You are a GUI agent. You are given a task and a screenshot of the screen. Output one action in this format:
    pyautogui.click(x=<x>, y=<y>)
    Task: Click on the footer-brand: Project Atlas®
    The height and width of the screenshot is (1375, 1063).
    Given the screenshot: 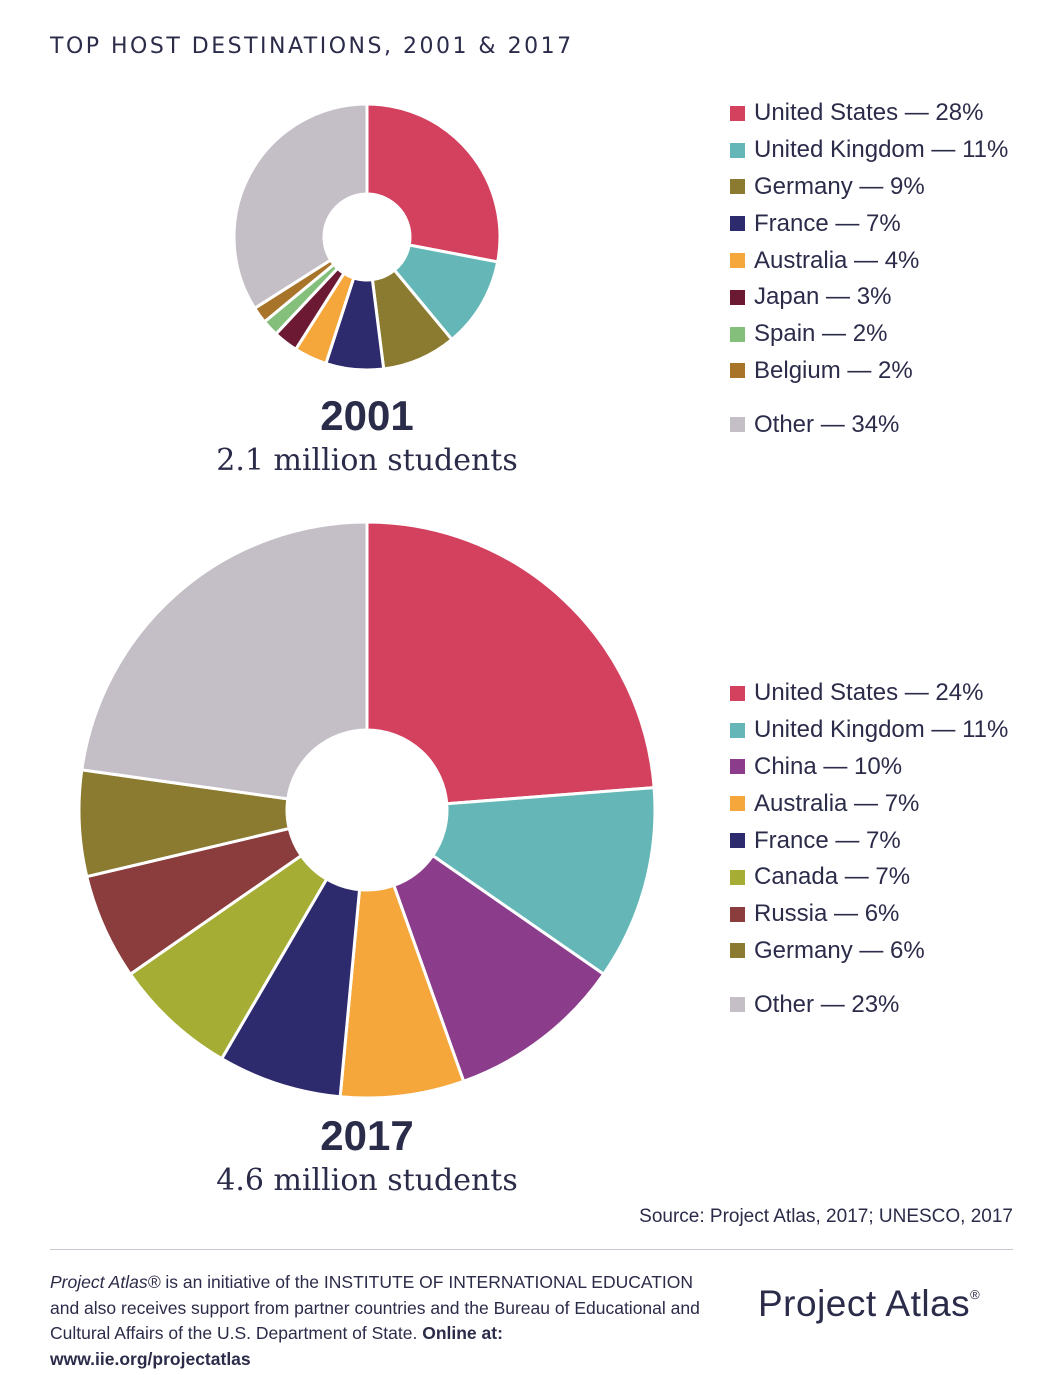 What is the action you would take?
    pyautogui.click(x=105, y=1282)
    